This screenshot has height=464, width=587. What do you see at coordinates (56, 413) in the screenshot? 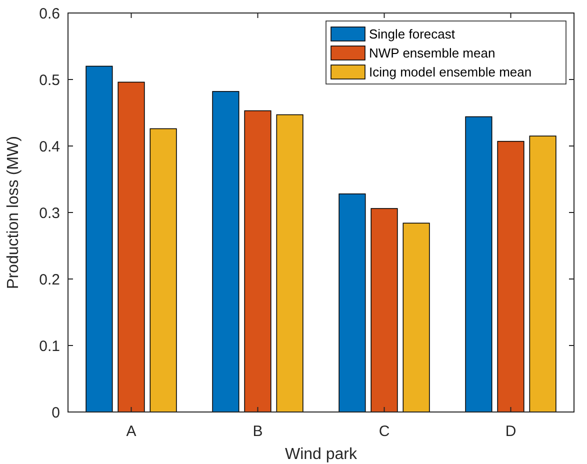
I see `y-tick-label: 0` at bounding box center [56, 413].